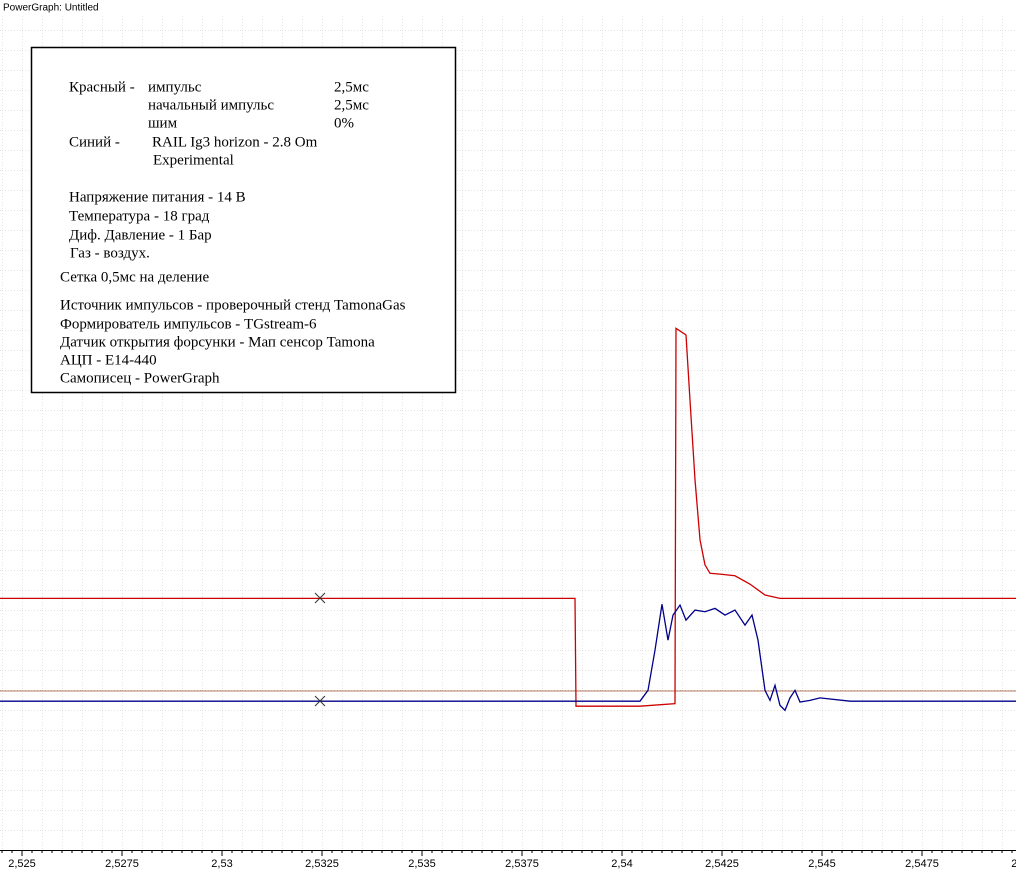  I want to click on cursor-marks, so click(320, 649).